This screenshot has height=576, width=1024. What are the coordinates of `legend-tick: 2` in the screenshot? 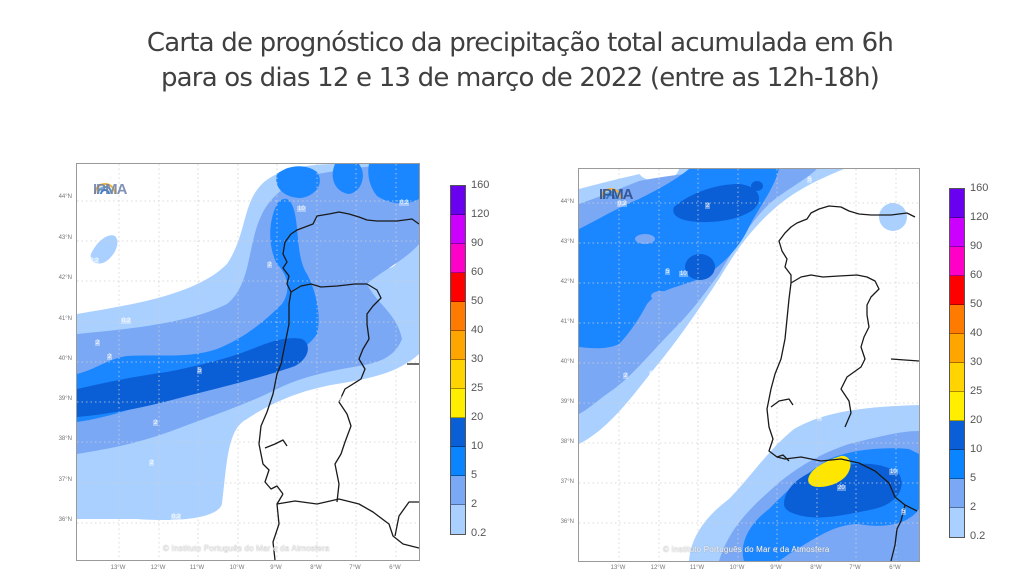 It's located at (474, 504).